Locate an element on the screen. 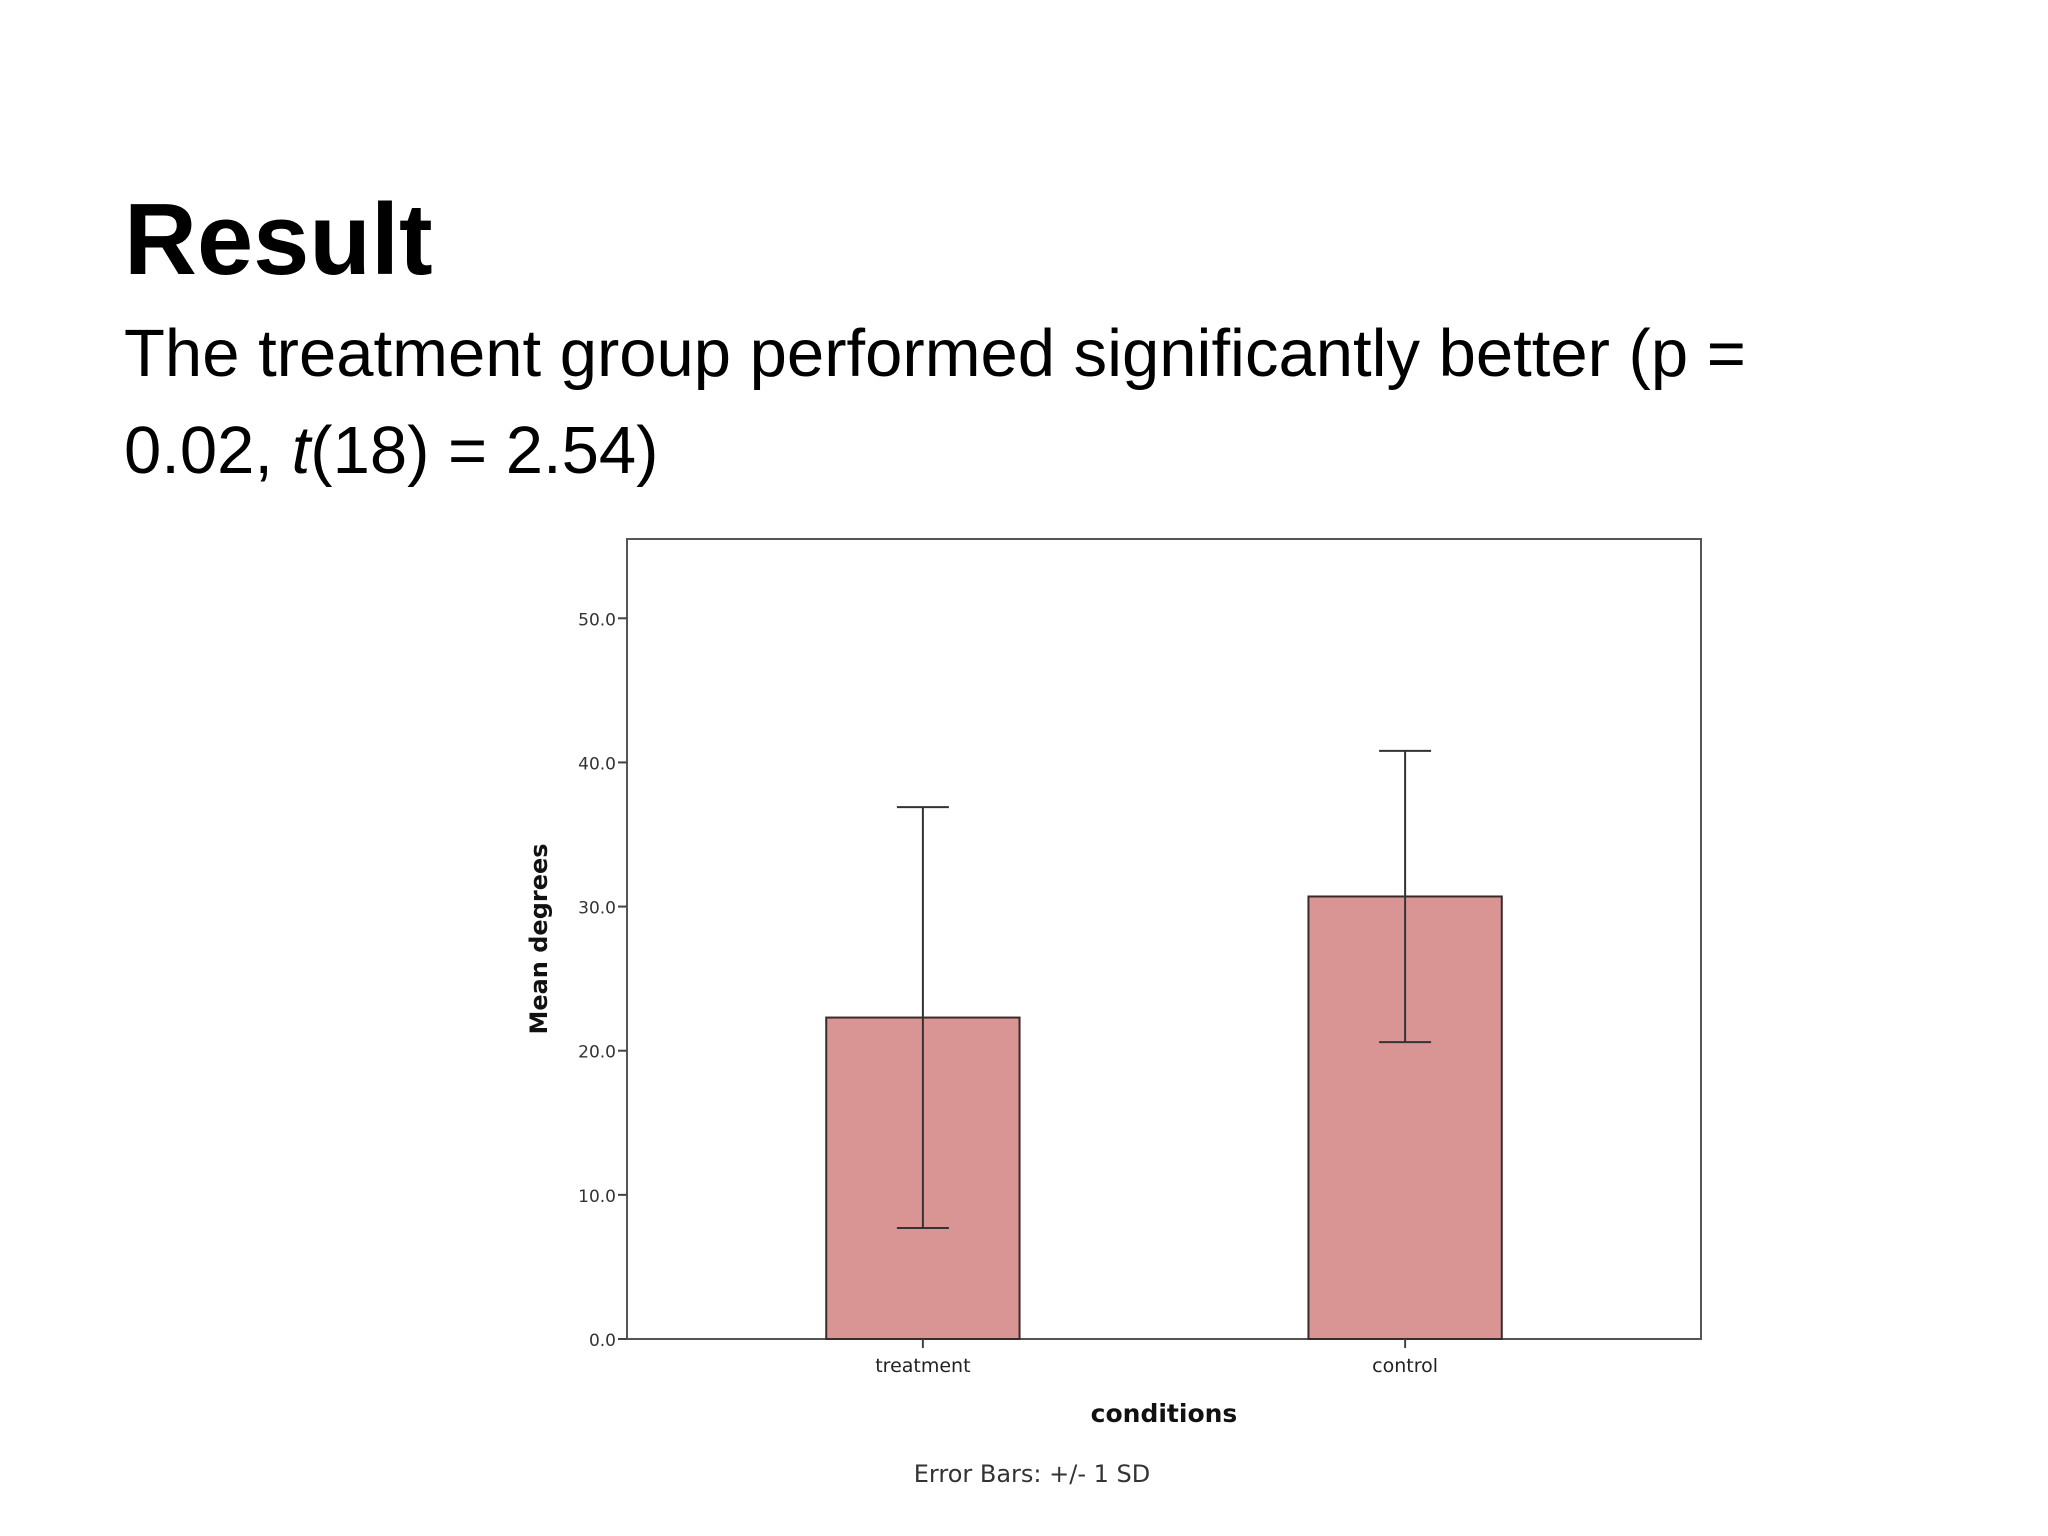  bars is located at coordinates (1164, 1117).